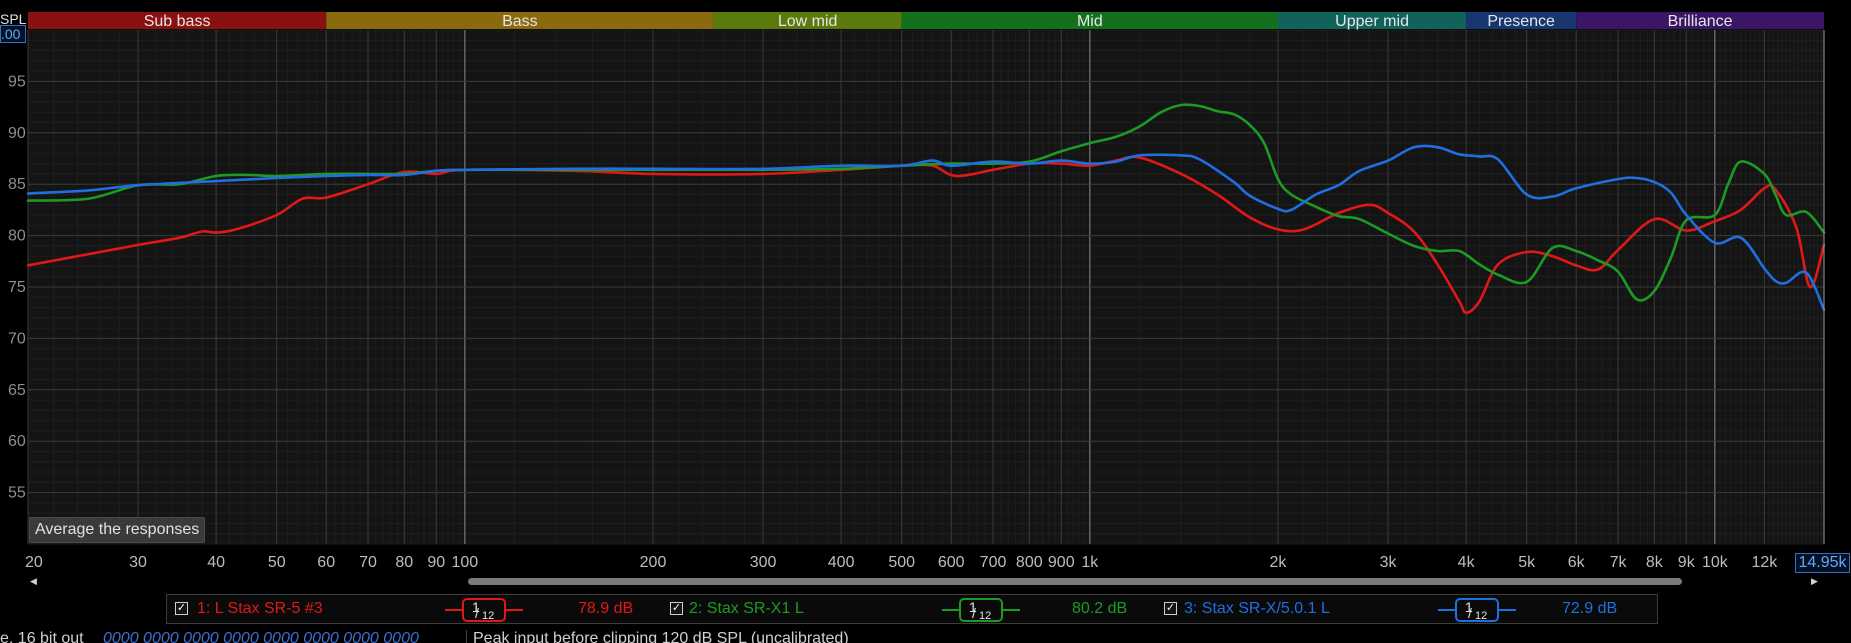 This screenshot has height=643, width=1851. I want to click on x-tick-label: 50, so click(277, 562).